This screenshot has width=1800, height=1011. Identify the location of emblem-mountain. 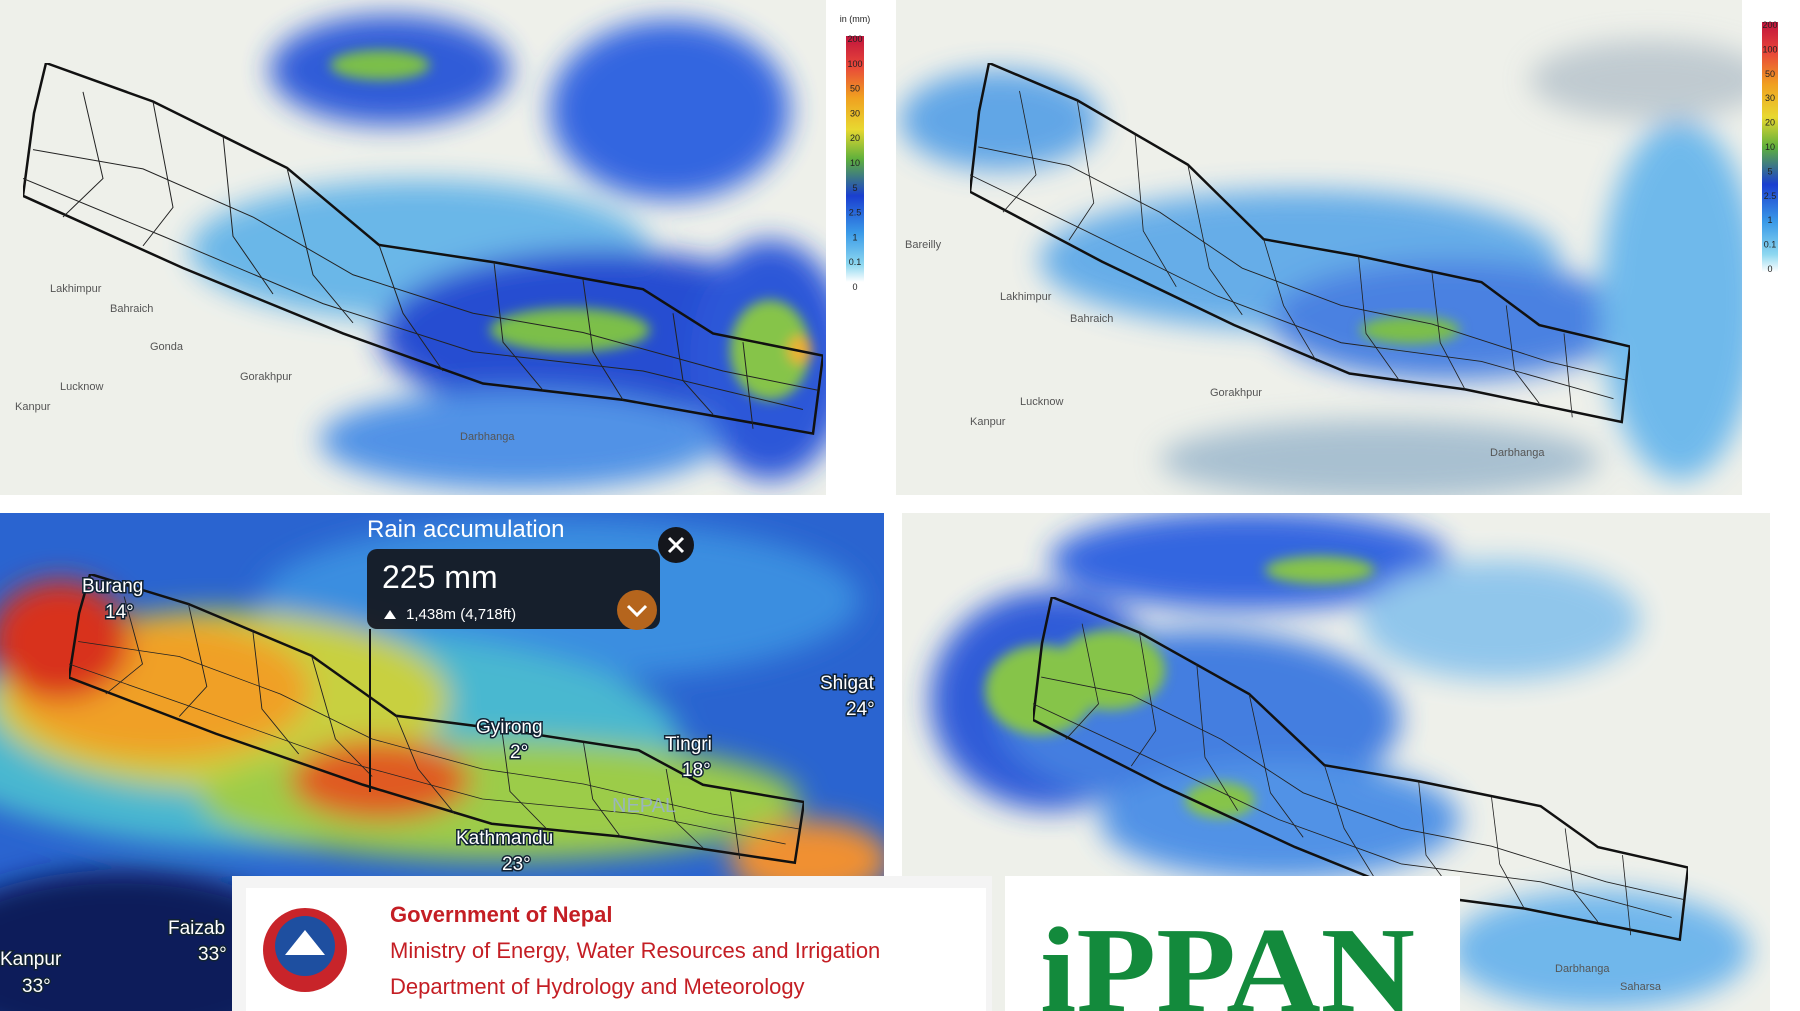
(305, 942).